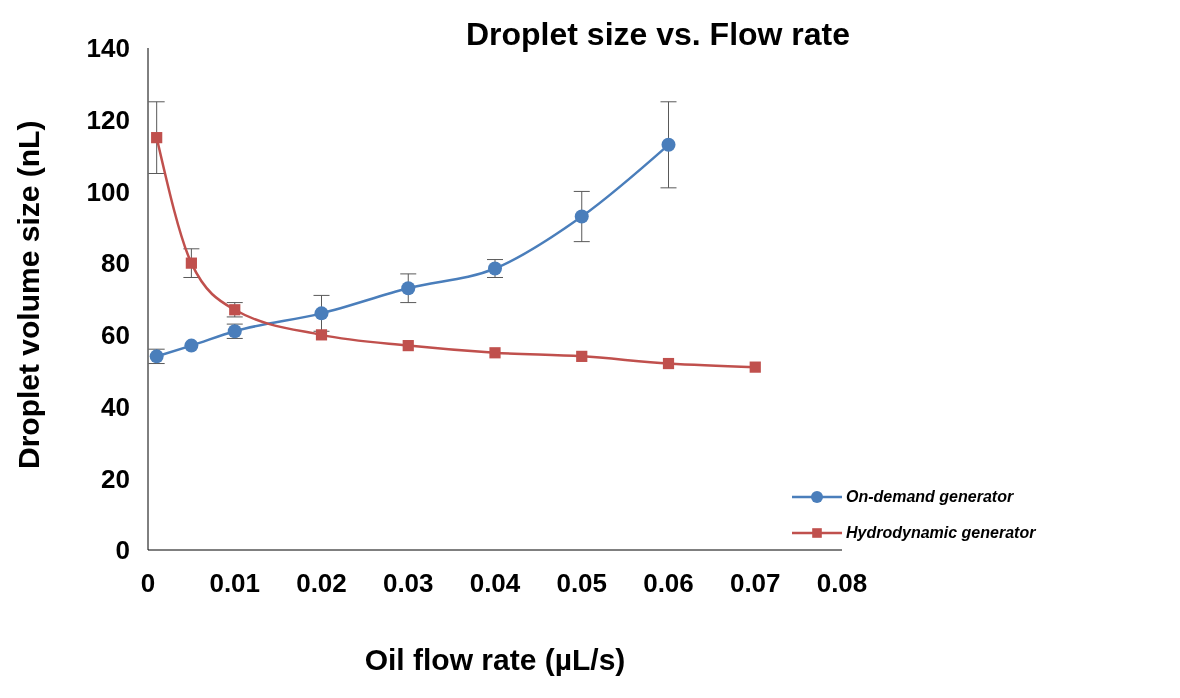 Image resolution: width=1180 pixels, height=698 pixels. I want to click on x-tick-label: 0.06, so click(668, 583).